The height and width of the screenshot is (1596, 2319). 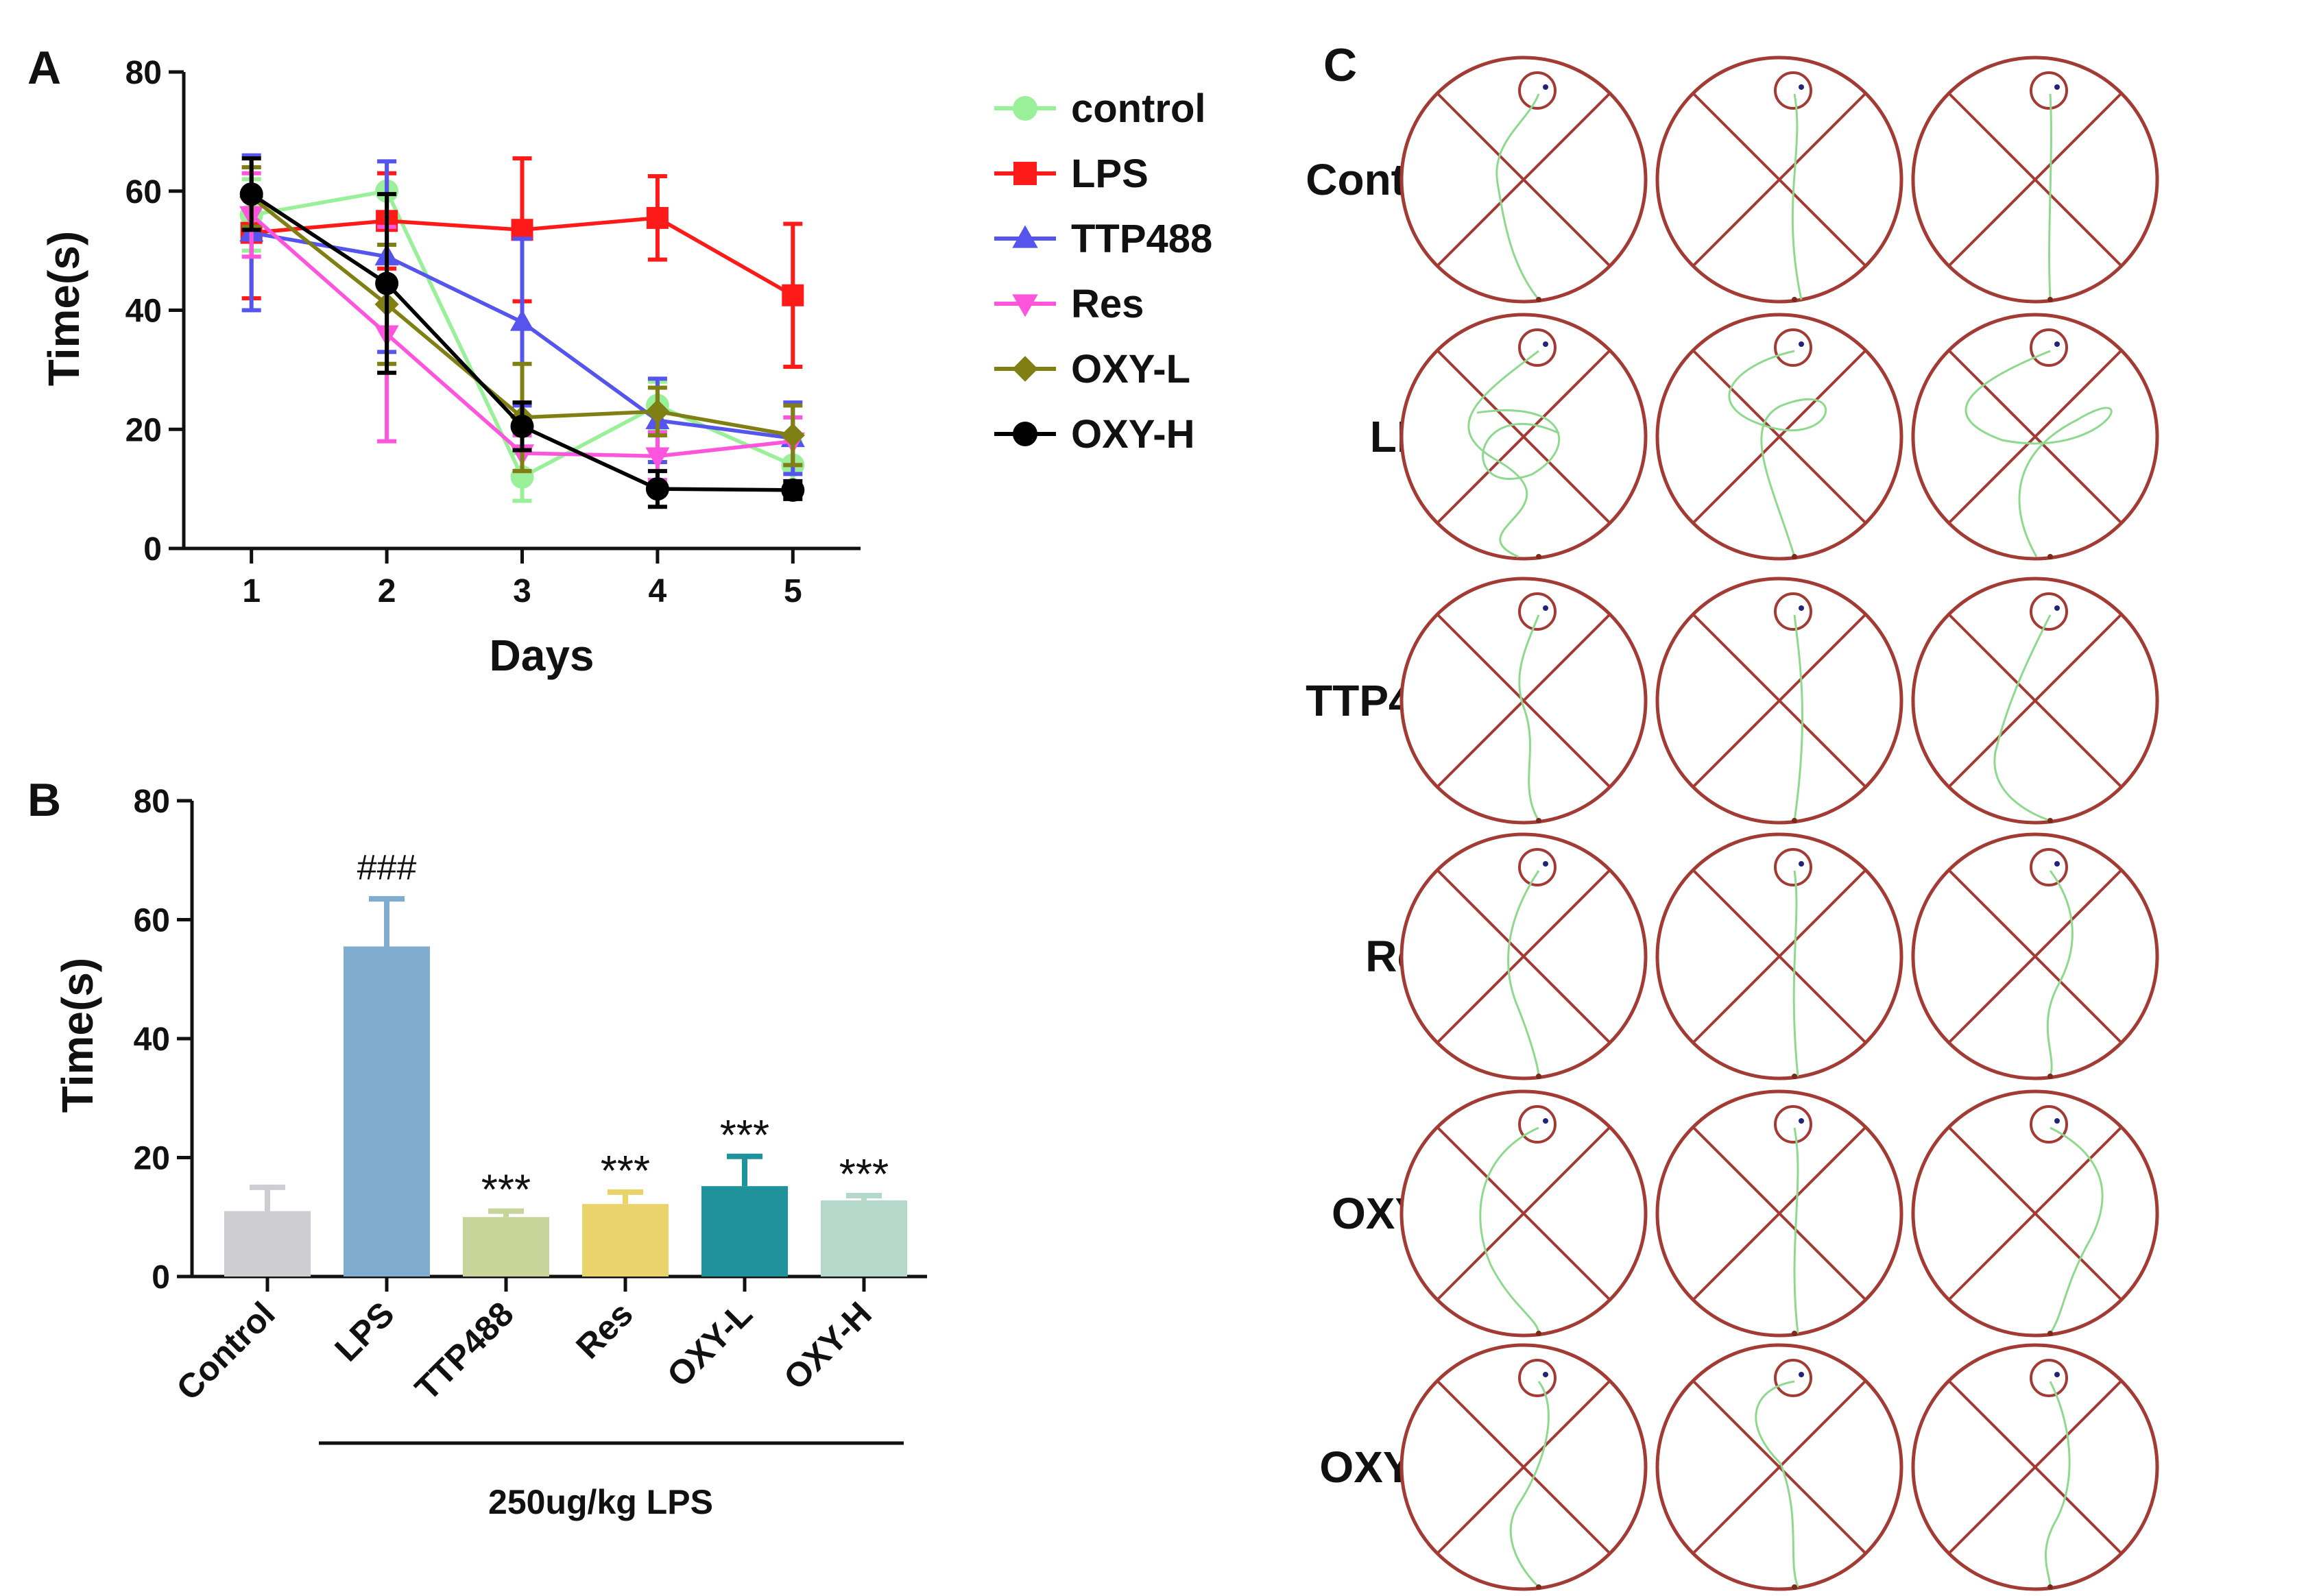 I want to click on x-tick-label-b: TTP488, so click(x=463, y=1350).